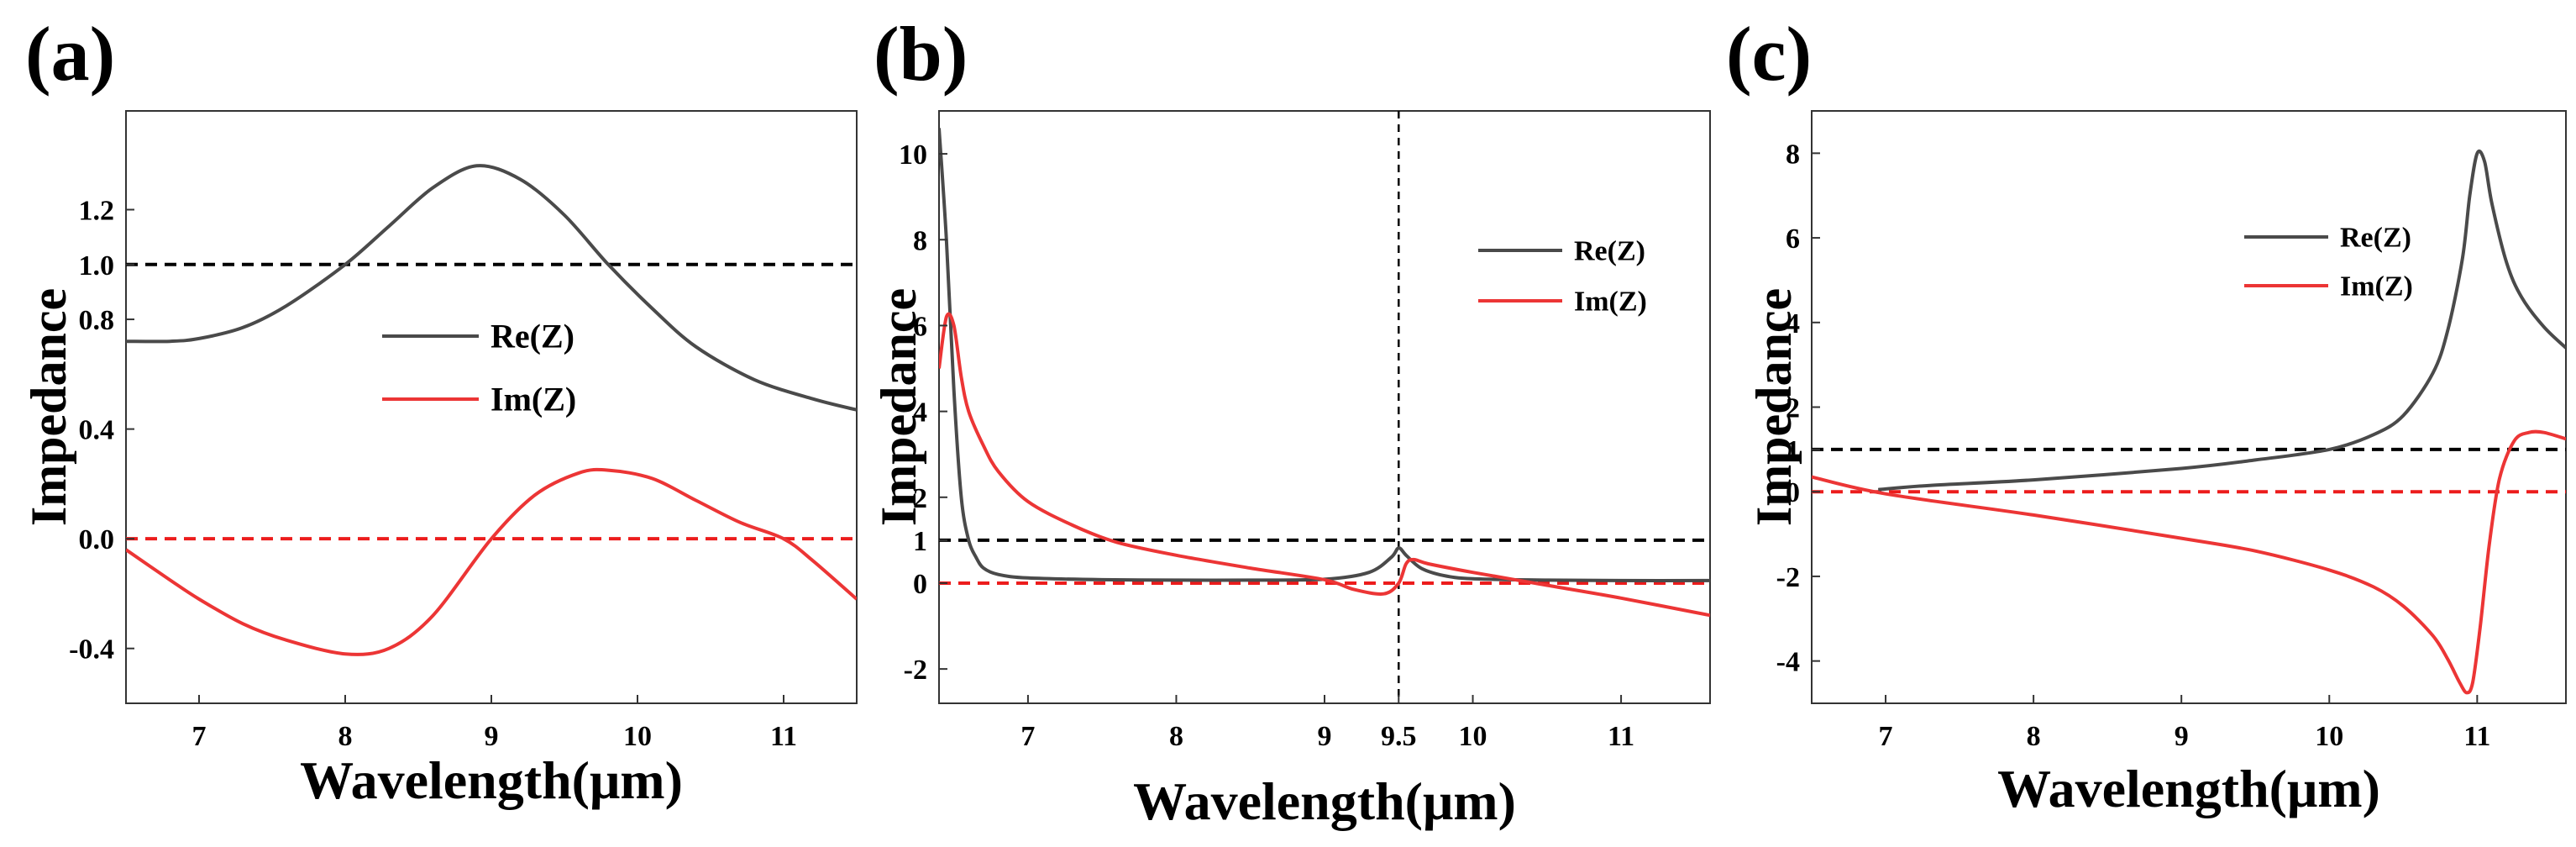 The height and width of the screenshot is (847, 2576). What do you see at coordinates (91, 650) in the screenshot?
I see `y-tick-label: -0.4` at bounding box center [91, 650].